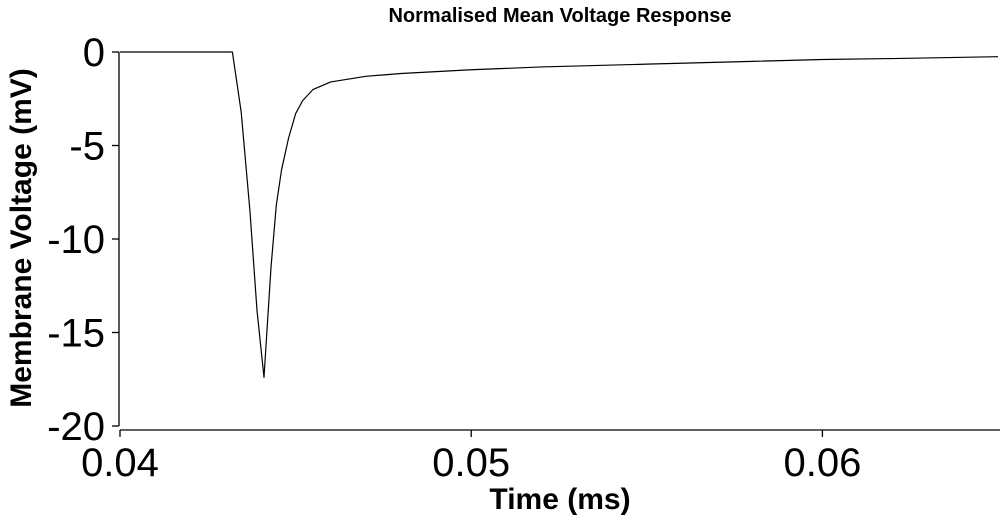 This screenshot has width=1000, height=520. Describe the element at coordinates (76, 427) in the screenshot. I see `y-tick-label: -20` at that location.